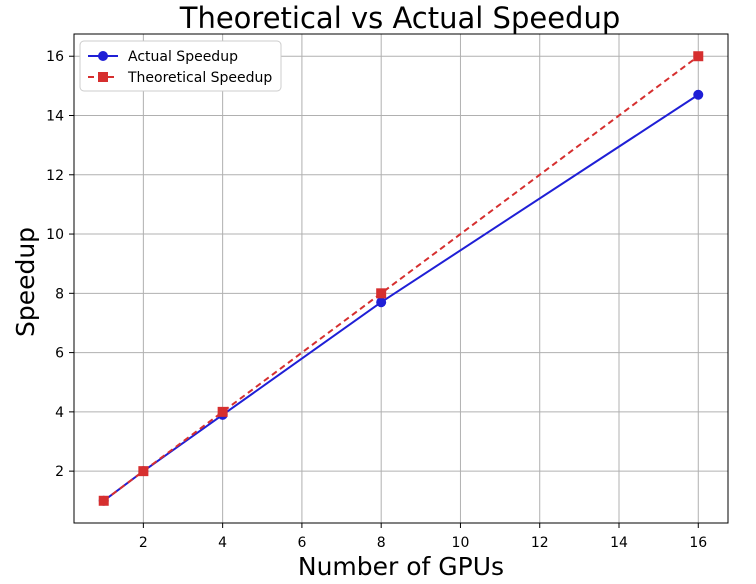 The height and width of the screenshot is (584, 756). I want to click on x-tick-label: 6, so click(301, 543).